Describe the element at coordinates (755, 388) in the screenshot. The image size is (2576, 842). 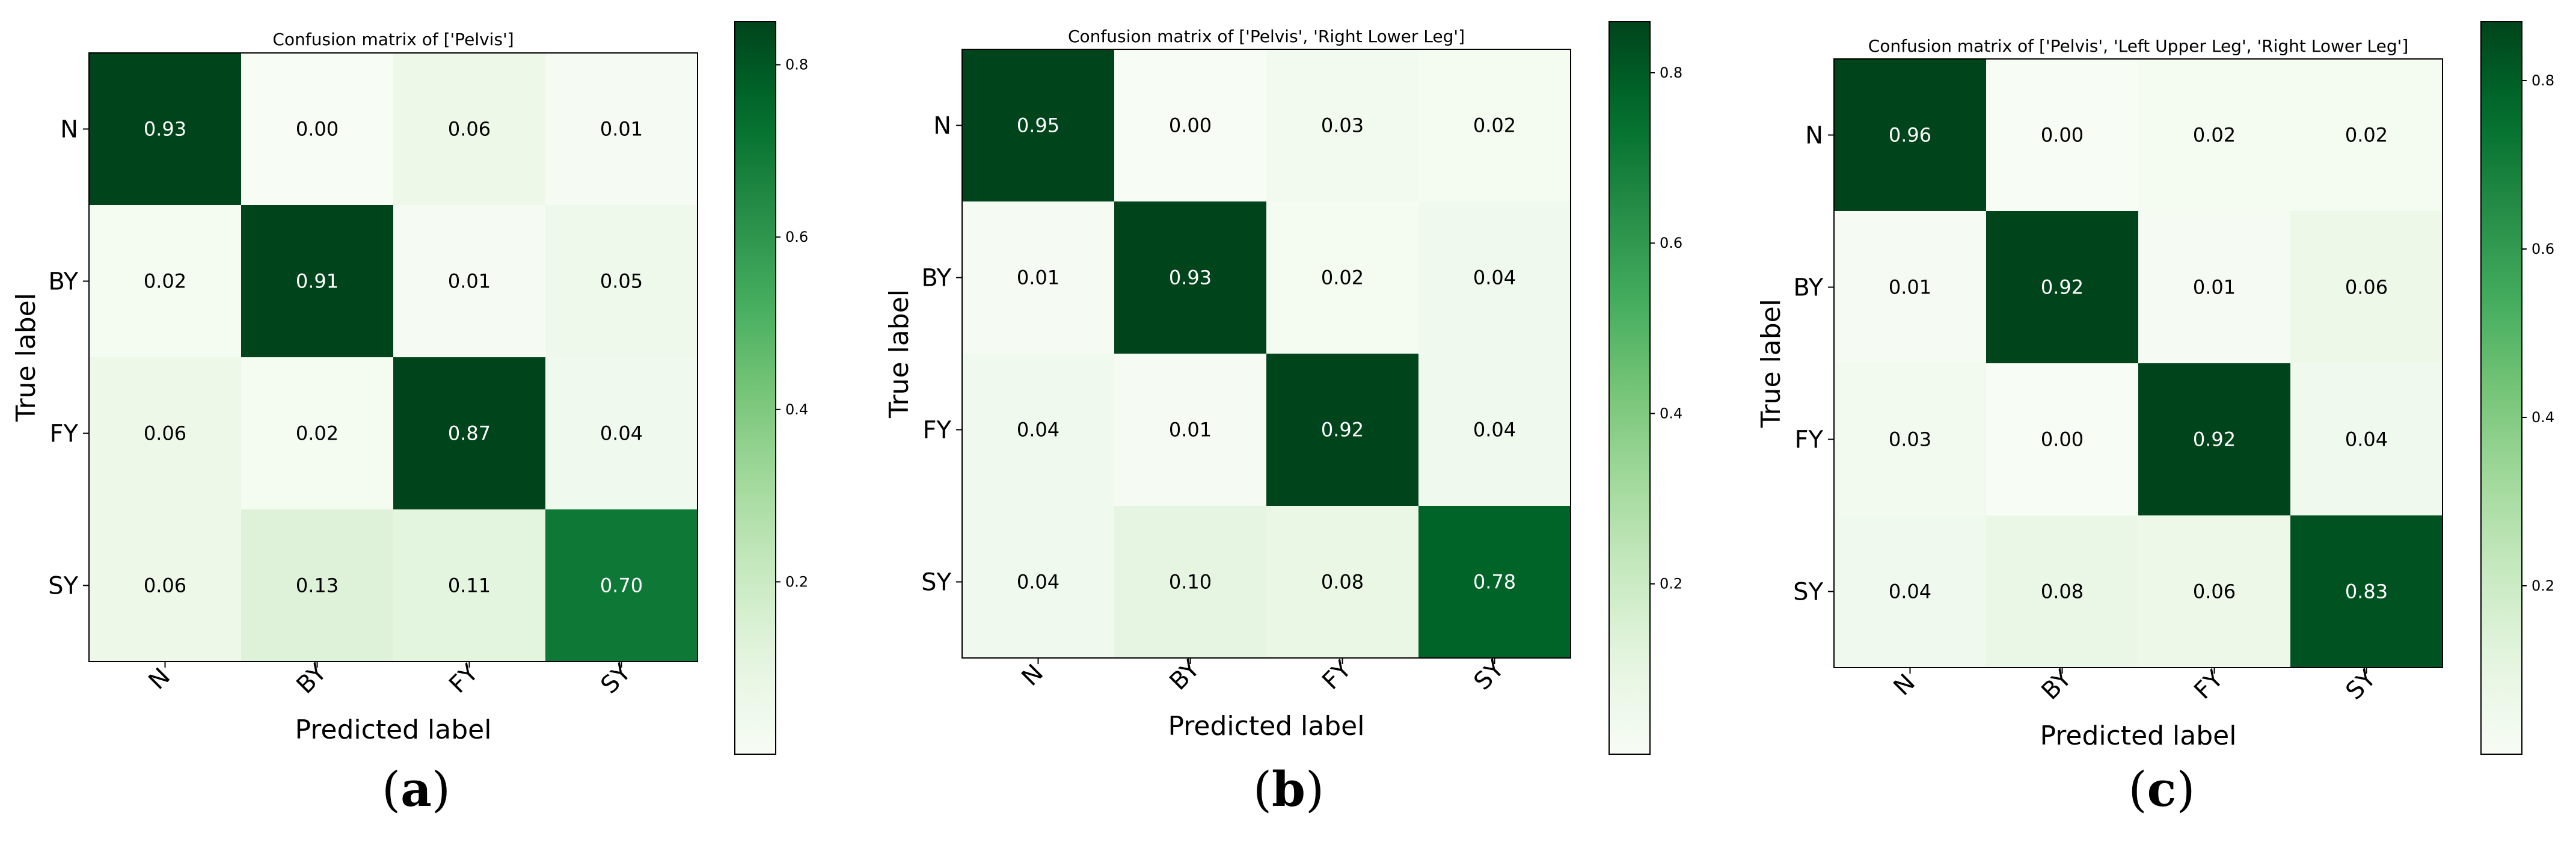
I see `colorbar` at that location.